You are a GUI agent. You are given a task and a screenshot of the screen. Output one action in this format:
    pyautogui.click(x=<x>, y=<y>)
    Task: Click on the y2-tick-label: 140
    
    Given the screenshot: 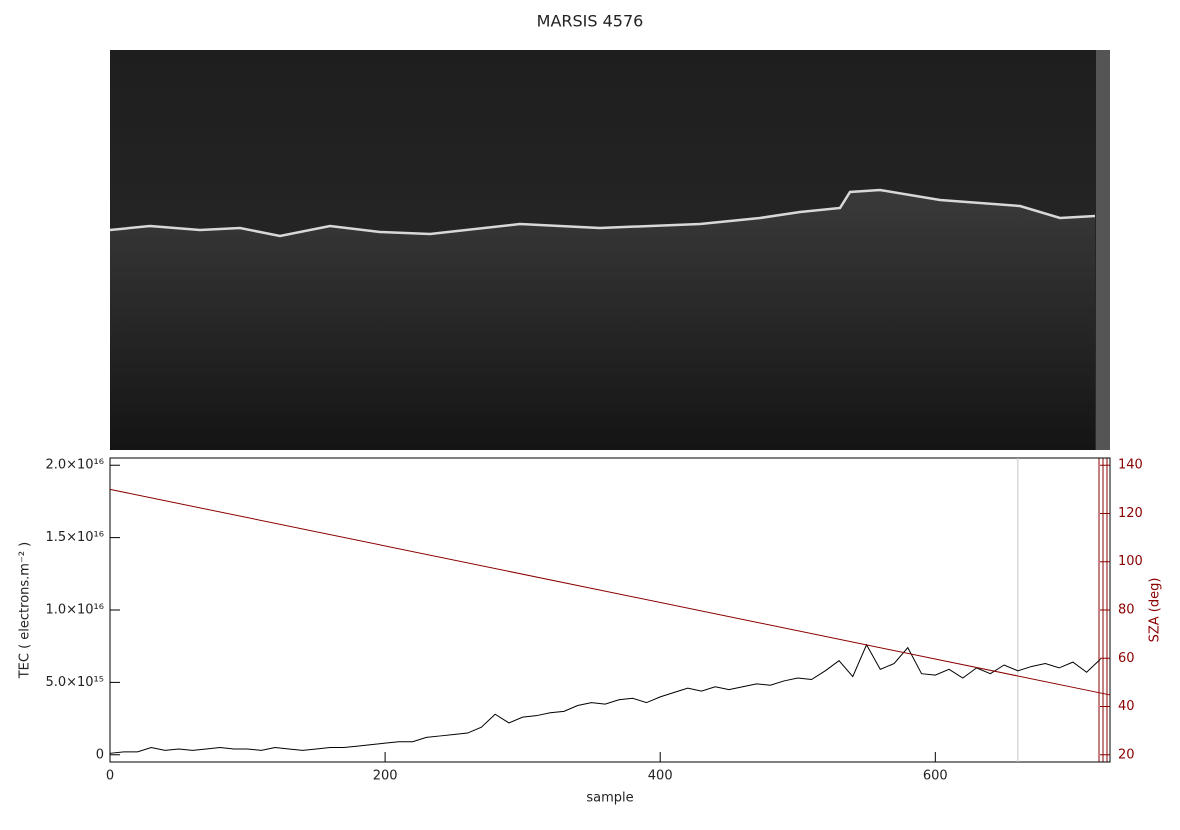 What is the action you would take?
    pyautogui.click(x=1130, y=465)
    